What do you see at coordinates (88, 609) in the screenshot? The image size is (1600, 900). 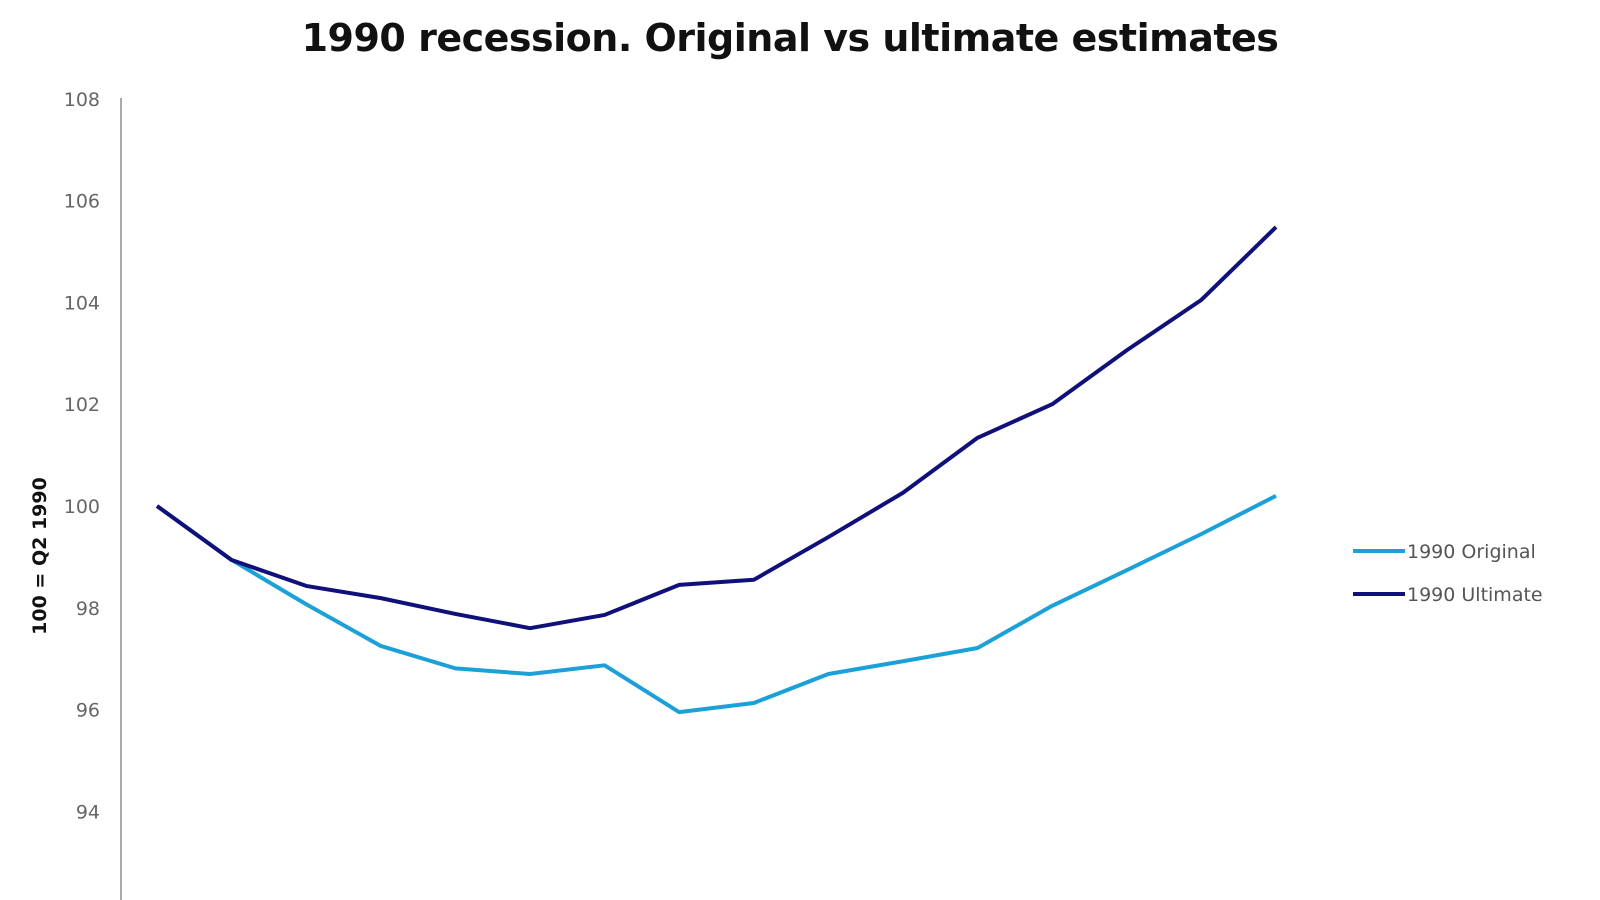 I see `y-tick-label: 98` at bounding box center [88, 609].